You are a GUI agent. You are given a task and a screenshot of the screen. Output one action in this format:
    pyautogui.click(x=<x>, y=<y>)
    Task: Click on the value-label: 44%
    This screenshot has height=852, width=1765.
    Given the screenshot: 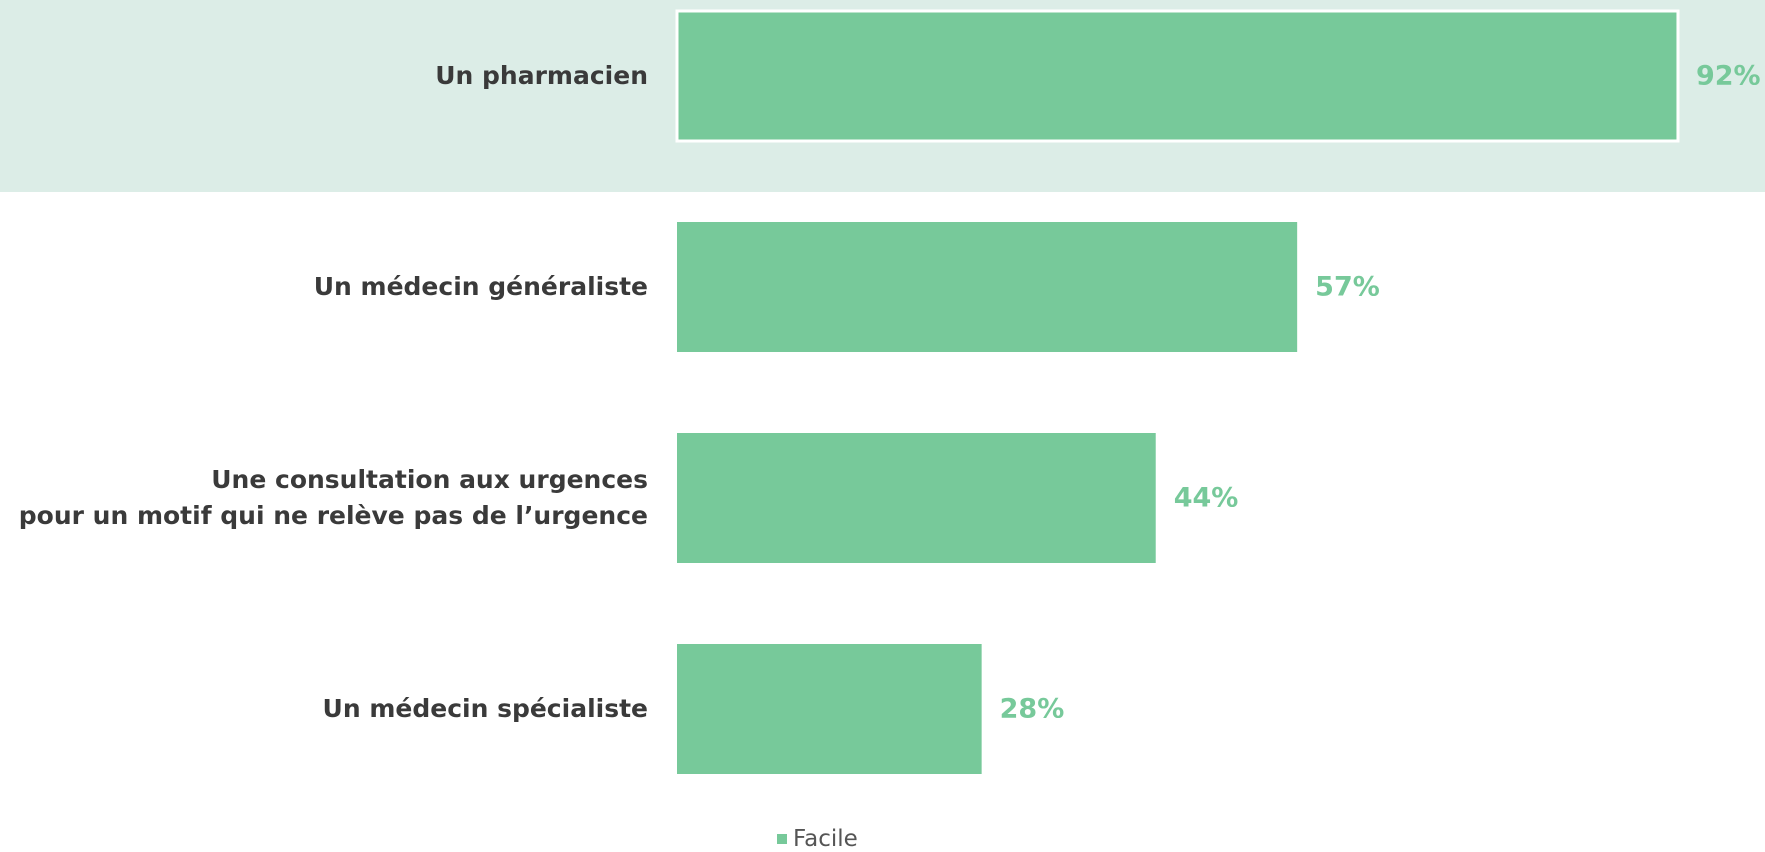 What is the action you would take?
    pyautogui.click(x=1206, y=498)
    